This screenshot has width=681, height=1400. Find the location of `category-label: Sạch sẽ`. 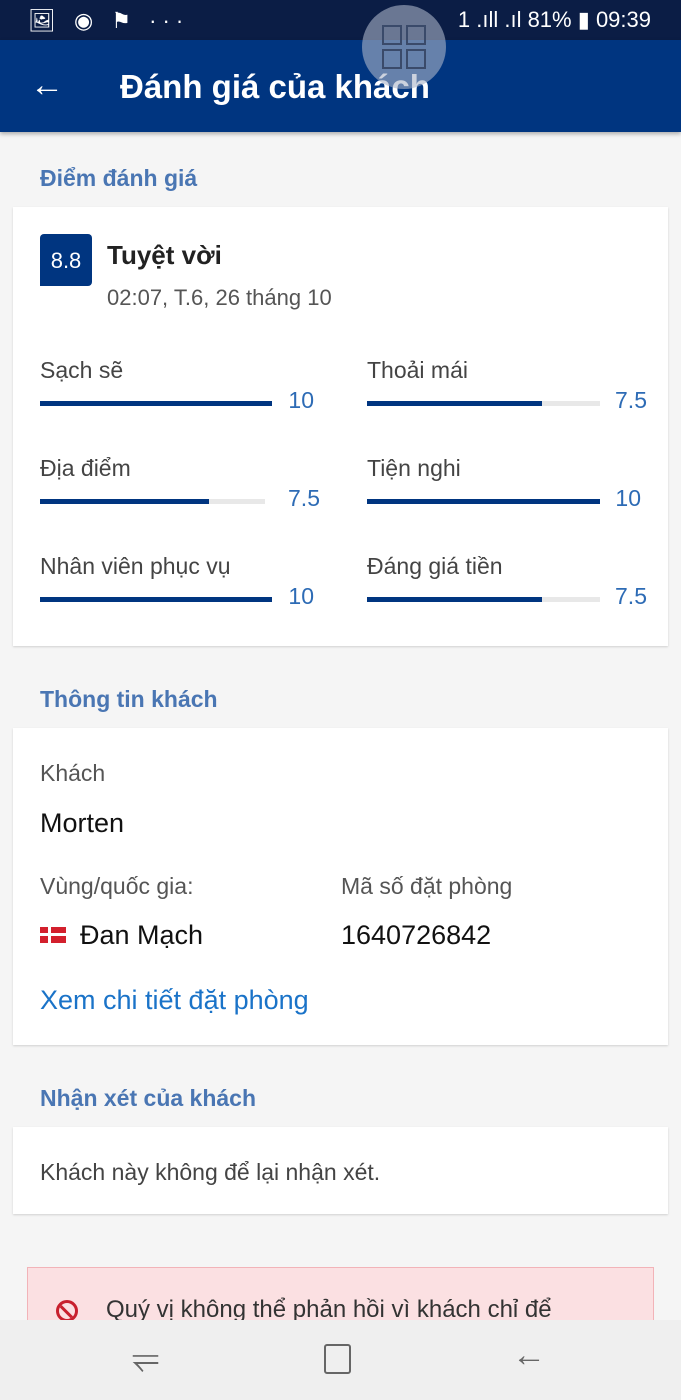

category-label: Sạch sẽ is located at coordinates (82, 370).